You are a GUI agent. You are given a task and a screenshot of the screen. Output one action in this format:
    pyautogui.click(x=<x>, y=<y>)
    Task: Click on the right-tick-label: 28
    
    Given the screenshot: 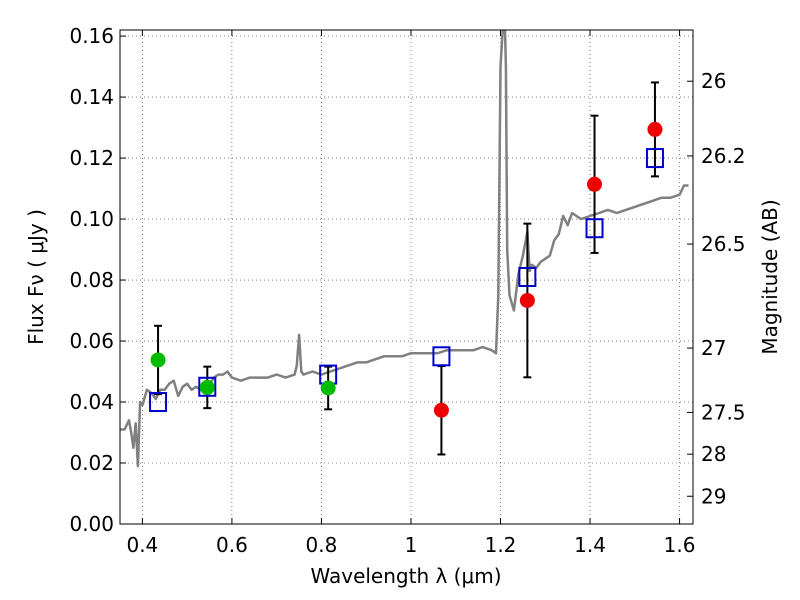 What is the action you would take?
    pyautogui.click(x=713, y=454)
    